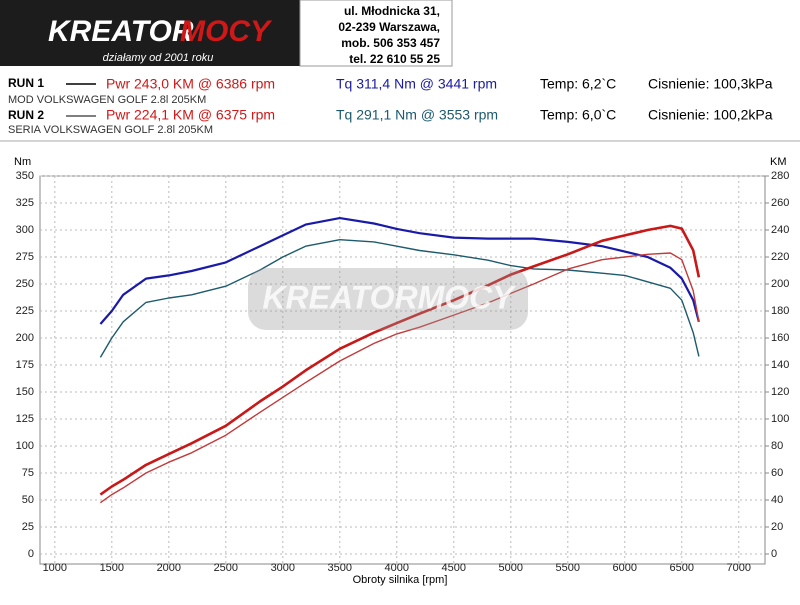 The width and height of the screenshot is (800, 605). I want to click on watermark-box, so click(388, 299).